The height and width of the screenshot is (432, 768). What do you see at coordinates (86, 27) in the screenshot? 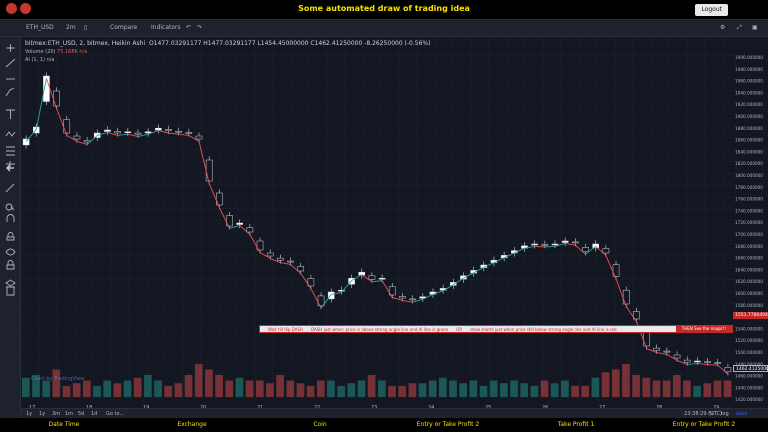
I see `bar-style-icon: ▯` at bounding box center [86, 27].